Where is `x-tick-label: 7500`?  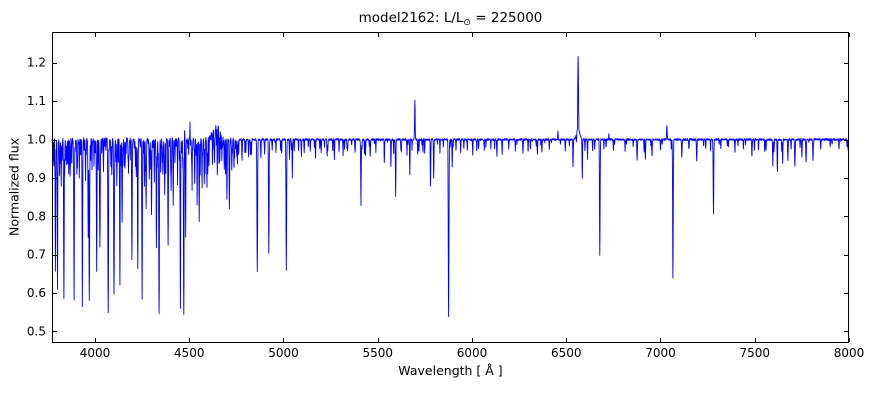
x-tick-label: 7500 is located at coordinates (754, 353).